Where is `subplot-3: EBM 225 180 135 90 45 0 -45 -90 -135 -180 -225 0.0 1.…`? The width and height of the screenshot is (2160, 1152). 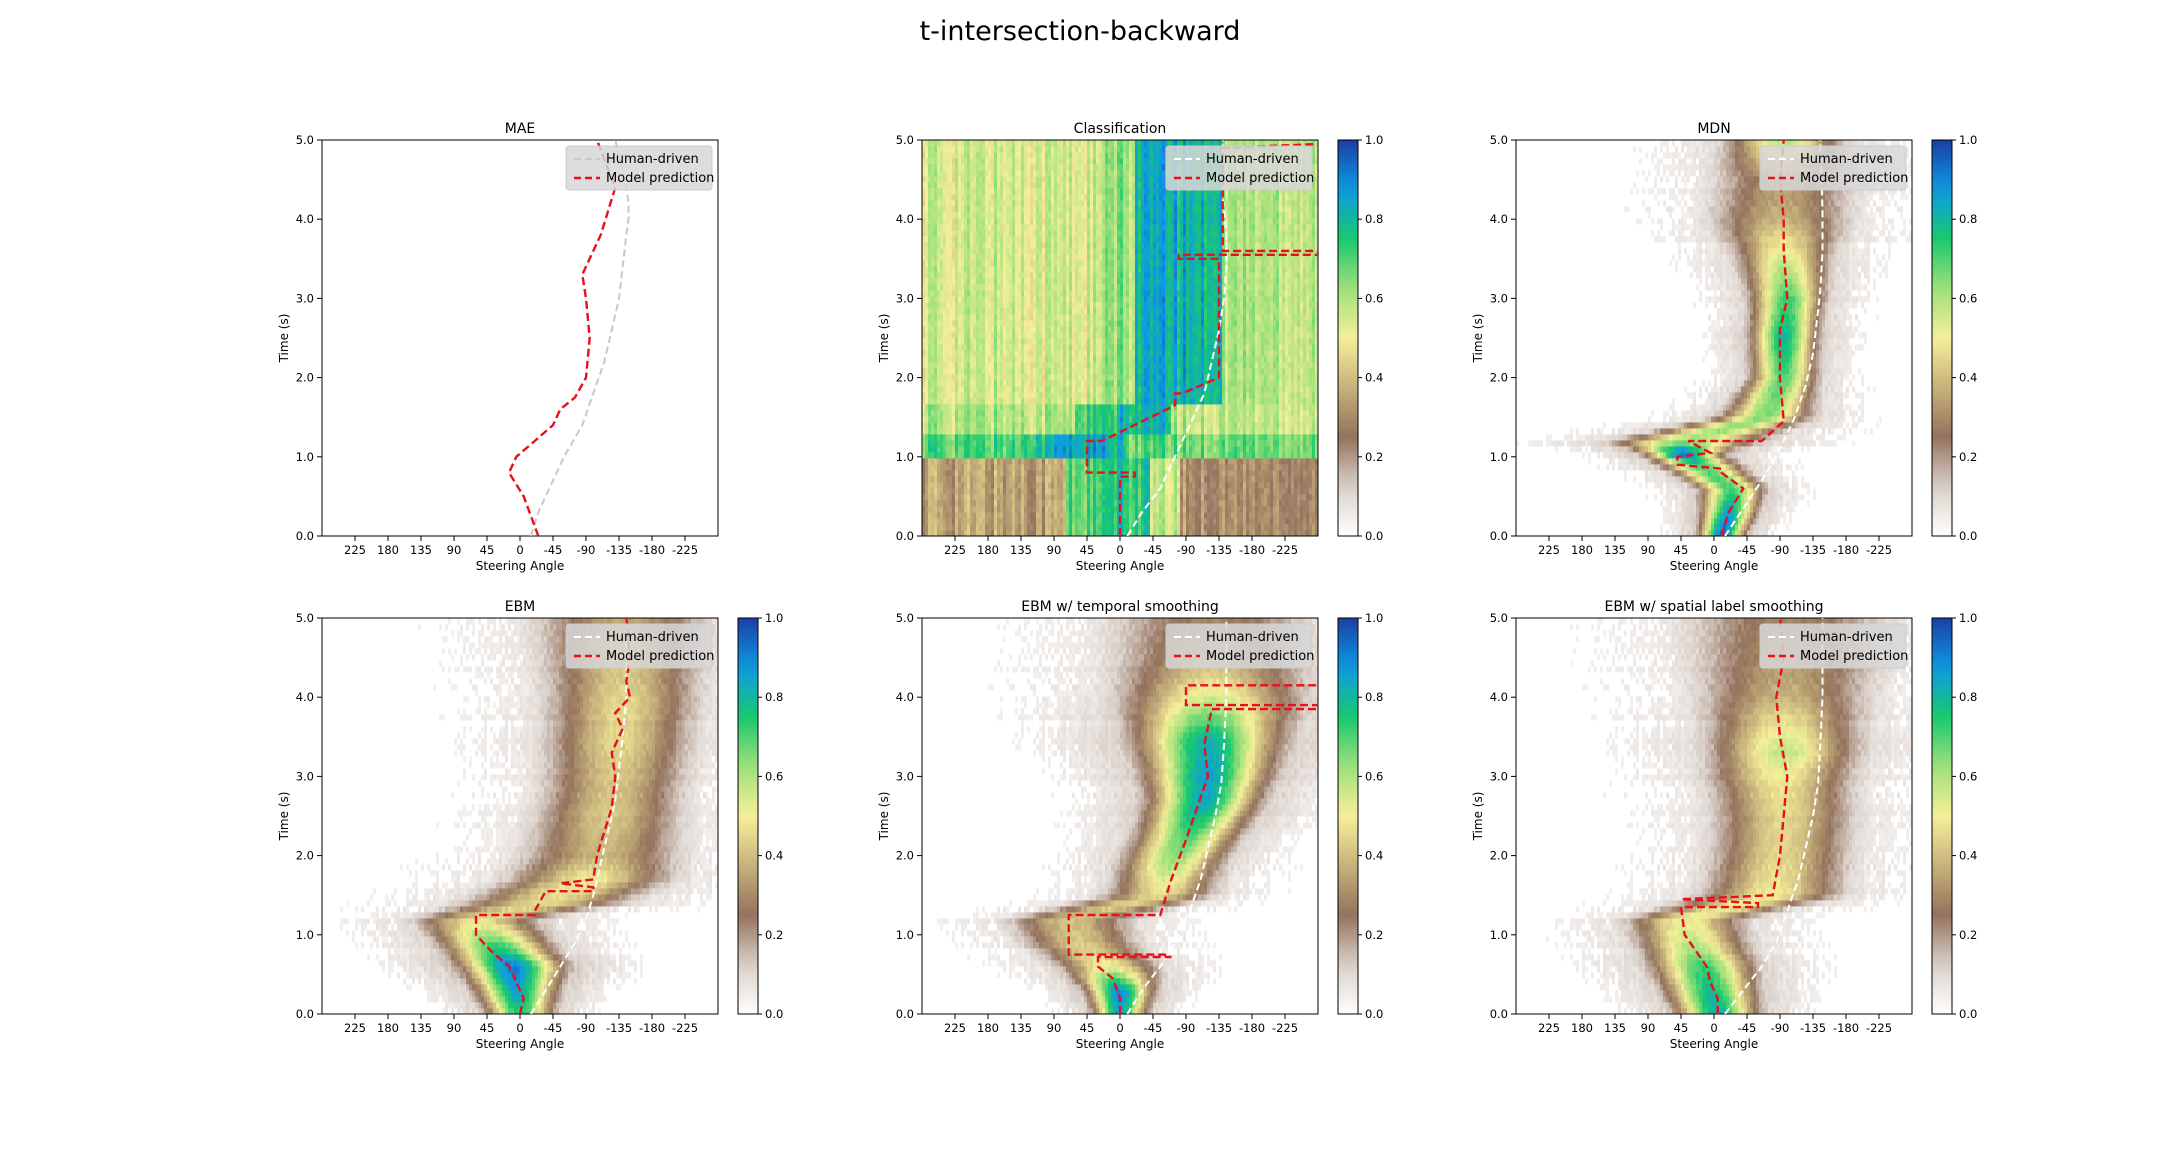
subplot-3: EBM 225 180 135 90 45 0 -45 -90 -135 -180 -225 0.0 1.… is located at coordinates (530, 825).